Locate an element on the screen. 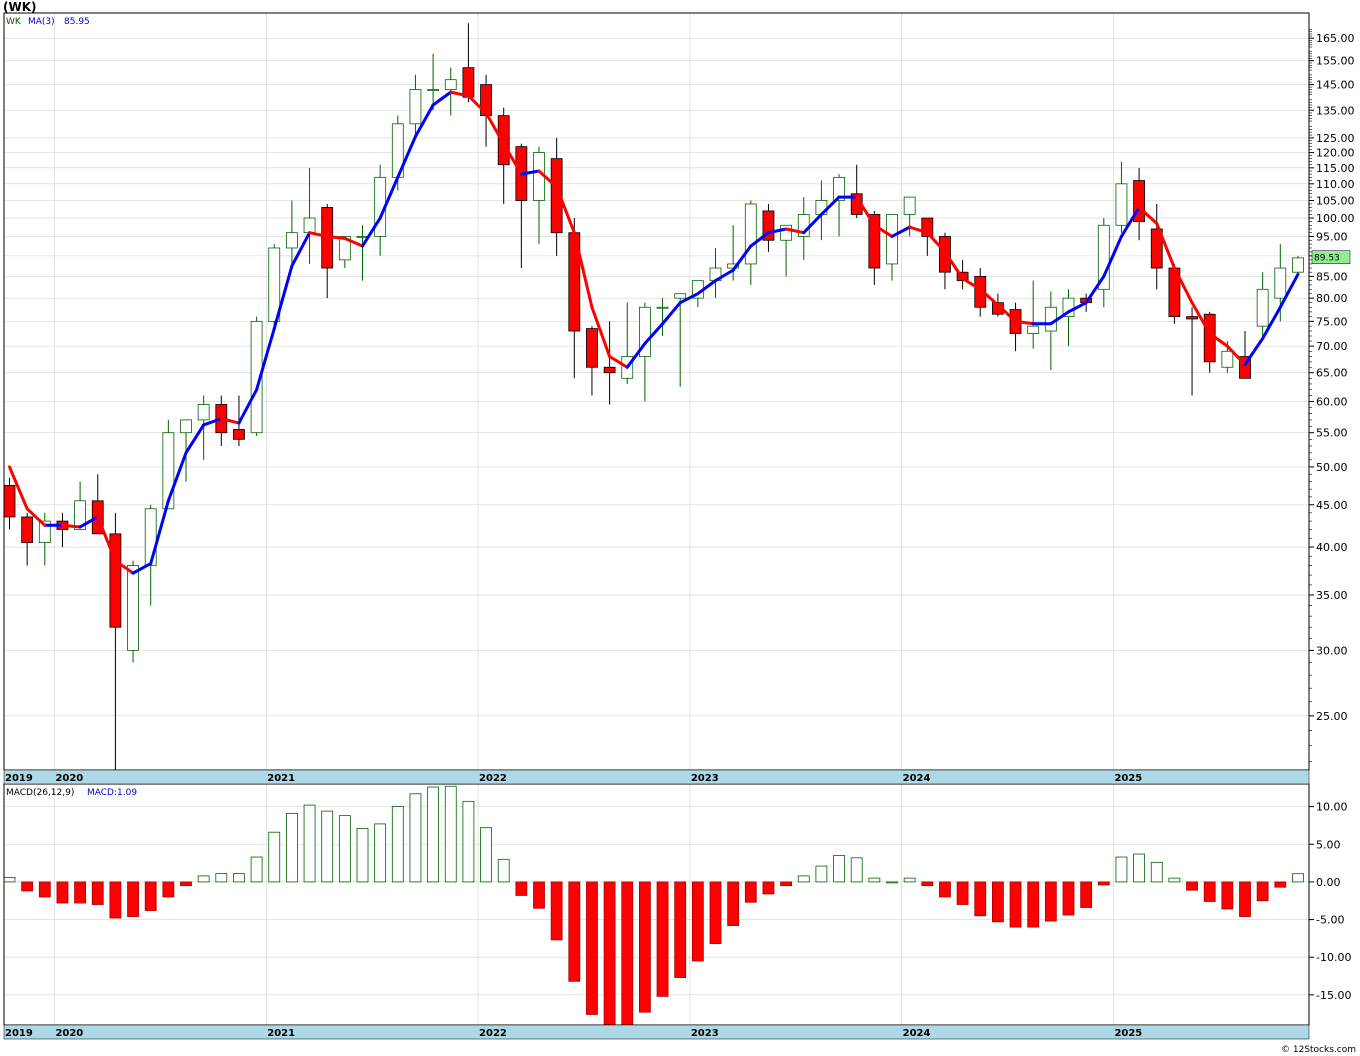 Image resolution: width=1360 pixels, height=1056 pixels. legend-ma-label: MA(3) is located at coordinates (41, 22).